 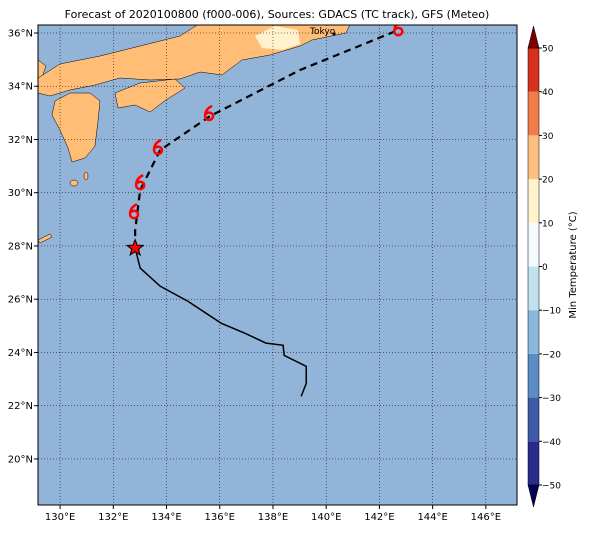 I want to click on colorbar-tick-label: −20, so click(x=551, y=355).